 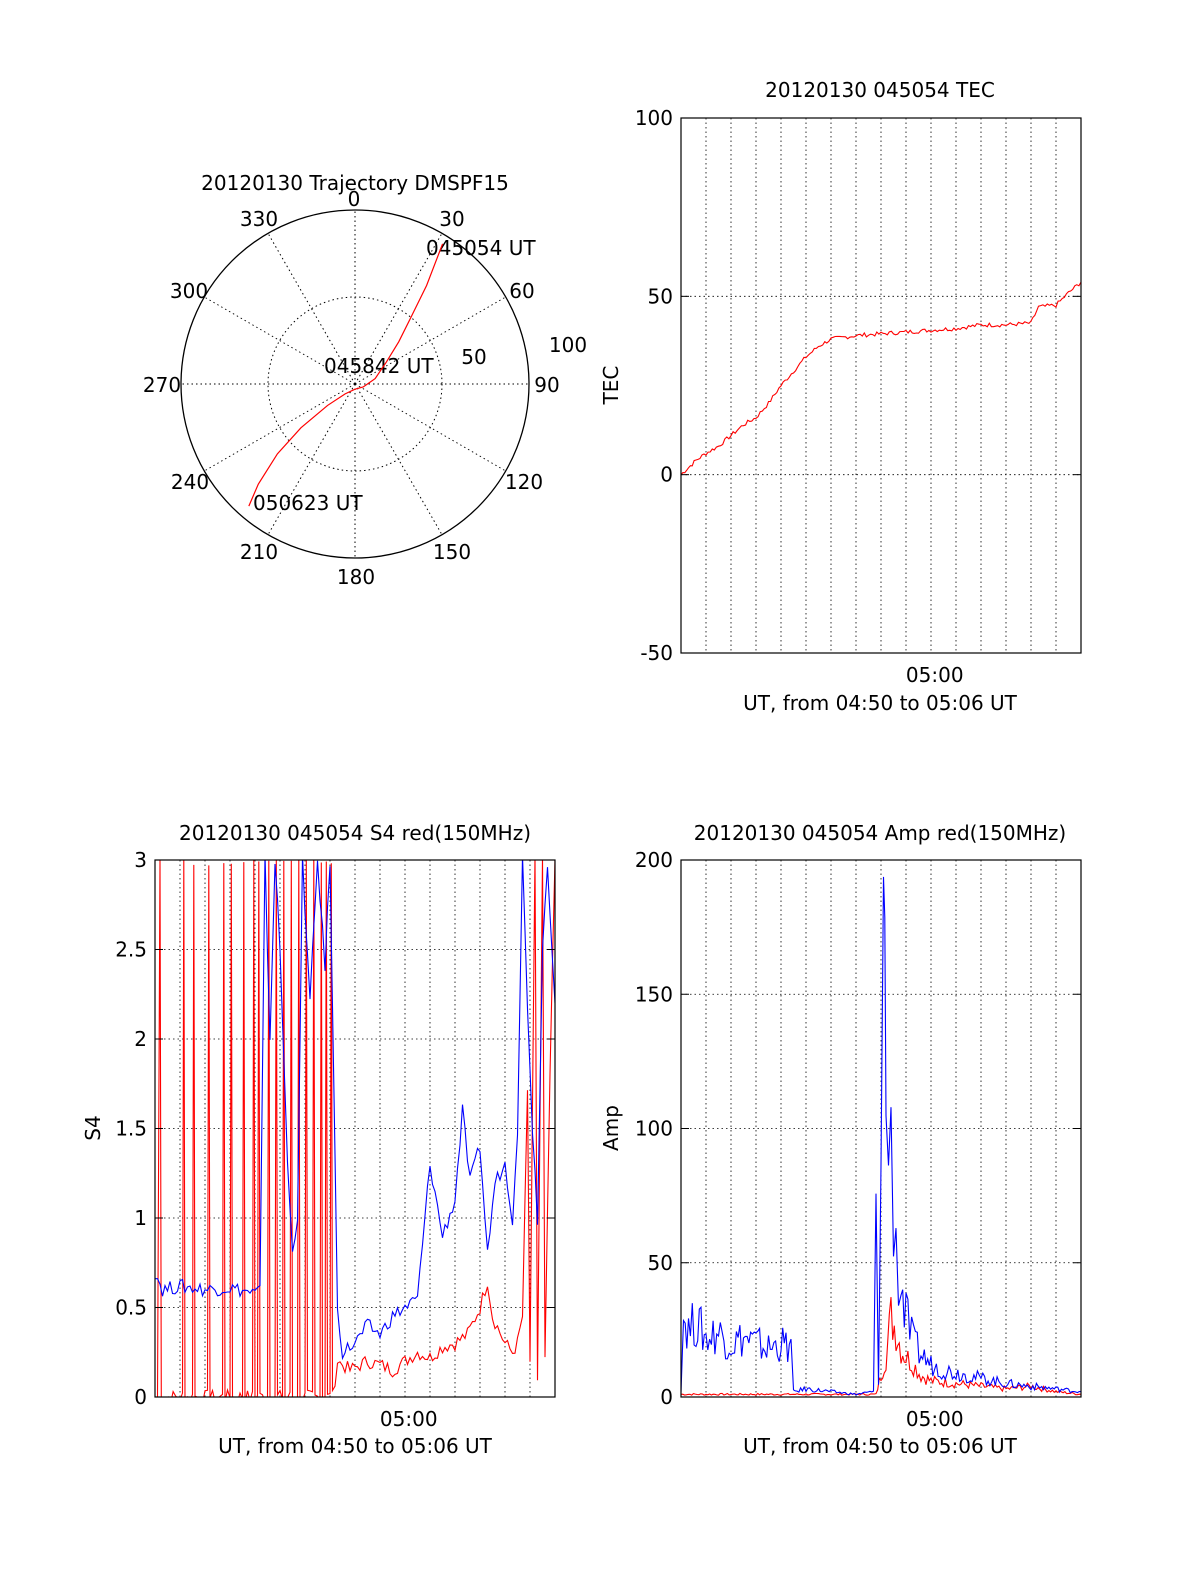 I want to click on y-tick-label: 0.5, so click(x=131, y=1308).